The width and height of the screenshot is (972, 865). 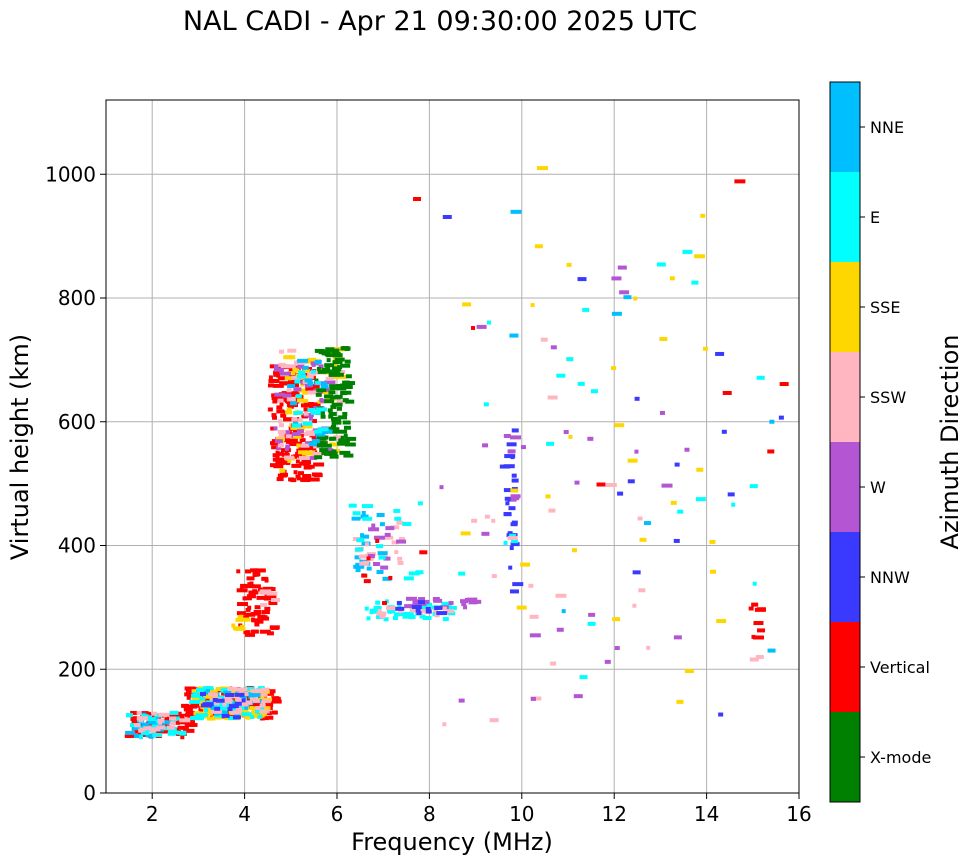 I want to click on x-tick-label: 2, so click(x=152, y=814).